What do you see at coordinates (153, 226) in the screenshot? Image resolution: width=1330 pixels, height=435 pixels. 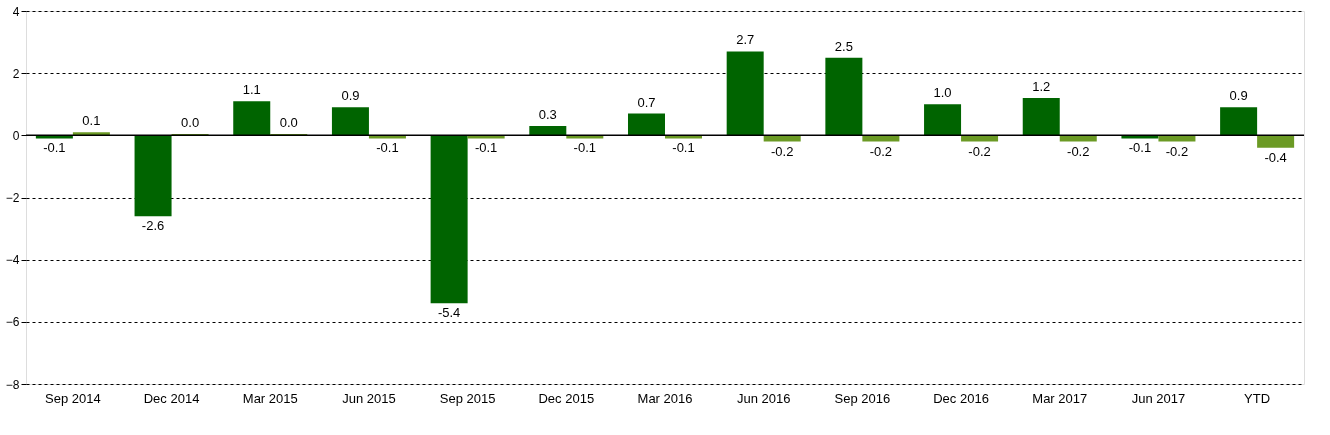 I see `data-label: -2.6` at bounding box center [153, 226].